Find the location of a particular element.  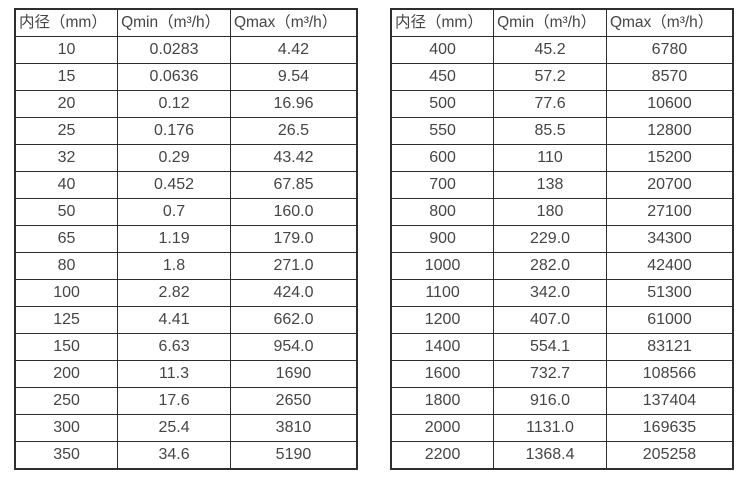

qmax-cell: 51300 is located at coordinates (669, 293).